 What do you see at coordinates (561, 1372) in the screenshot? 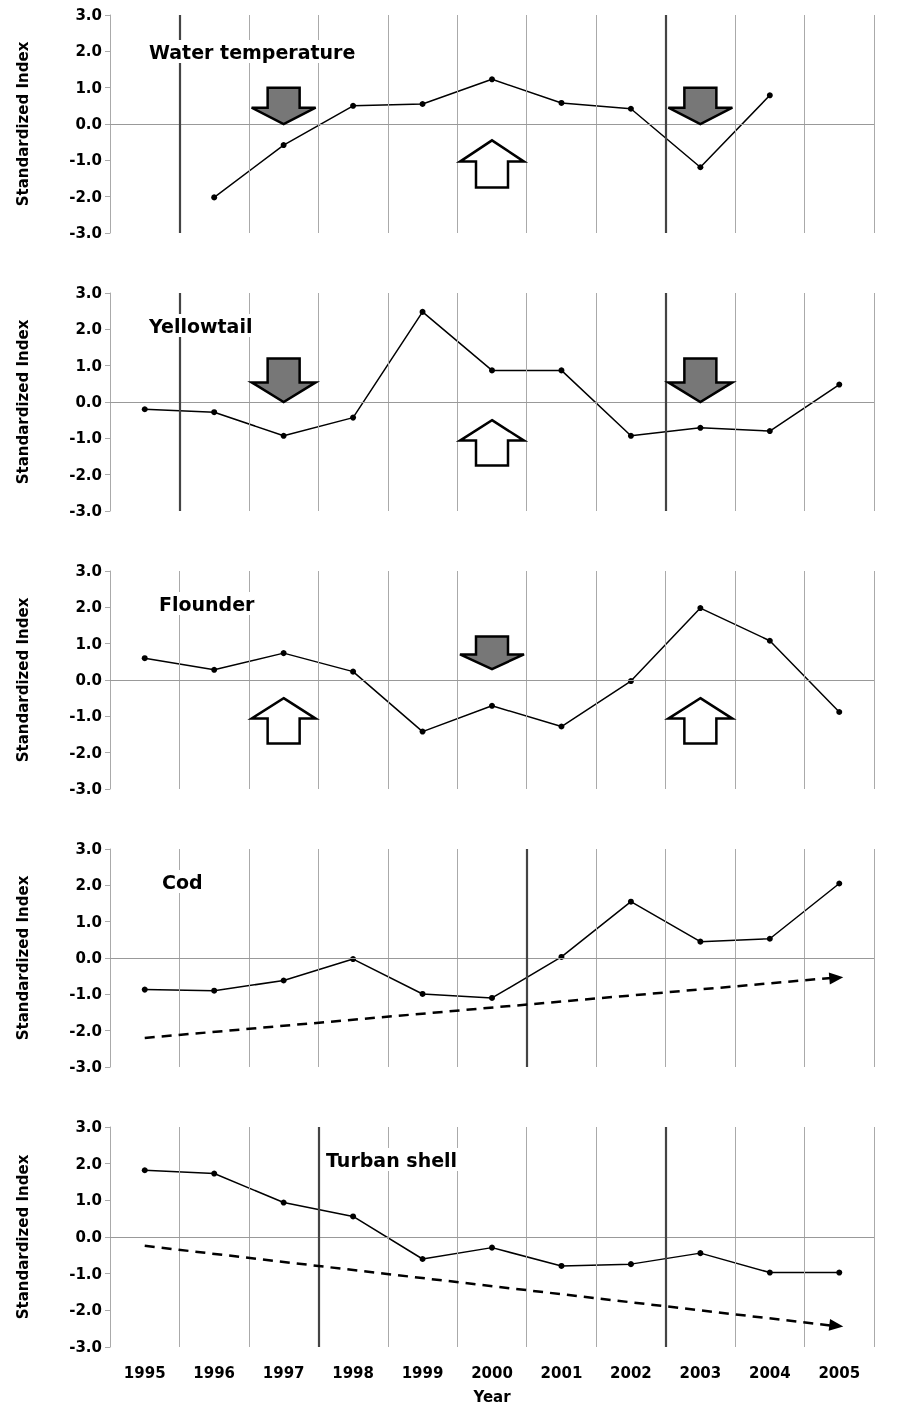
I see `x-tick-label: 2001` at bounding box center [561, 1372].